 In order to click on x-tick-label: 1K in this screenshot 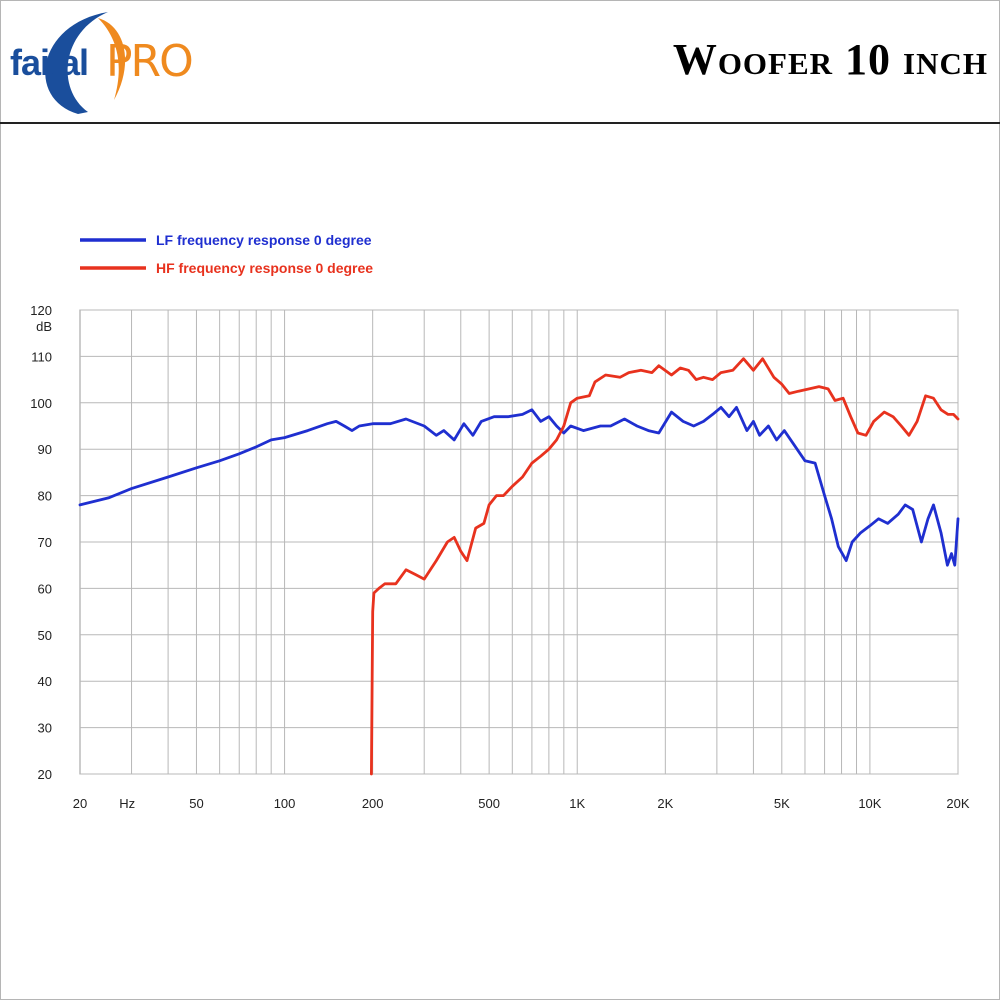, I will do `click(577, 803)`.